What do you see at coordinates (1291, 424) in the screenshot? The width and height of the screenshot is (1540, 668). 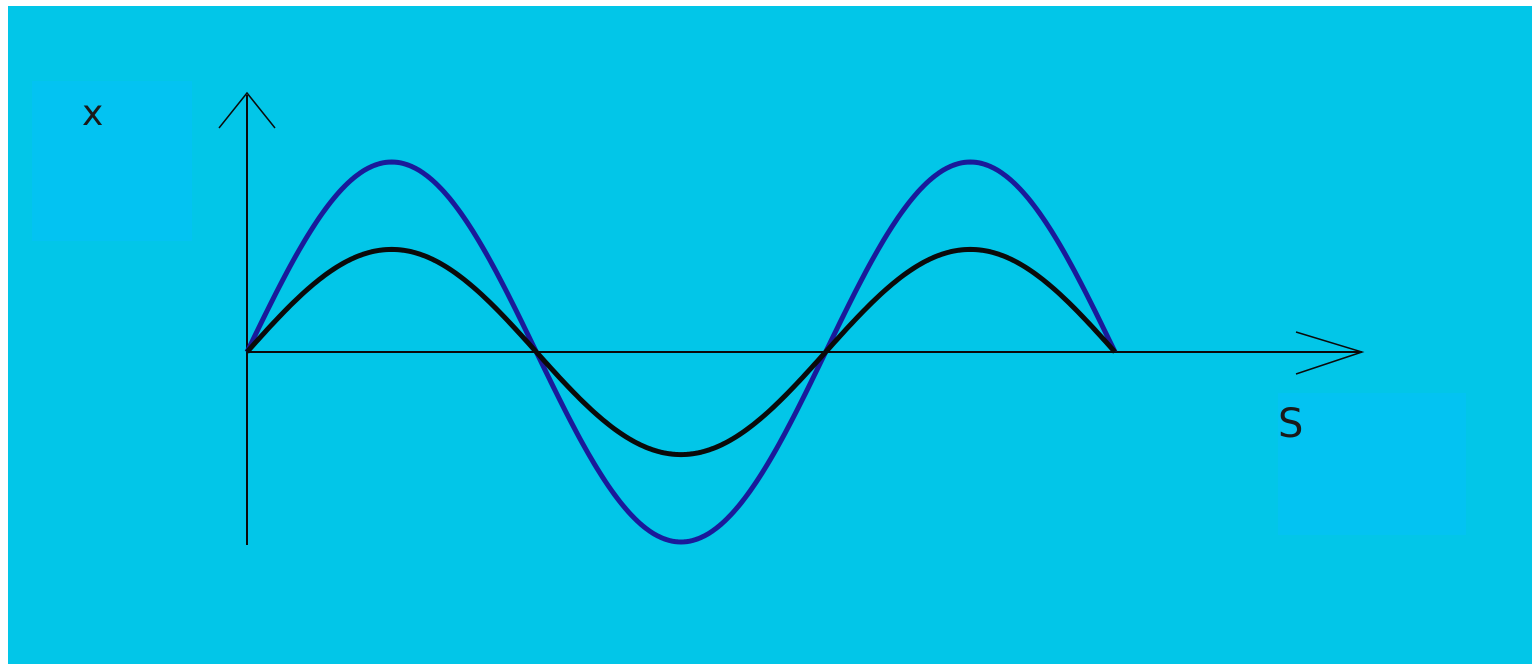 I see `x-axis-label: S` at bounding box center [1291, 424].